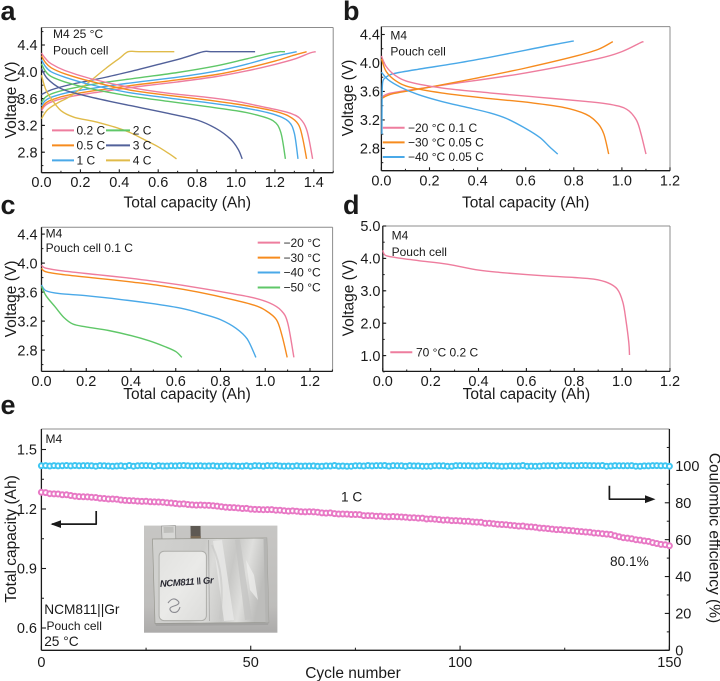  Describe the element at coordinates (9, 13) in the screenshot. I see `svg-text: a` at that location.